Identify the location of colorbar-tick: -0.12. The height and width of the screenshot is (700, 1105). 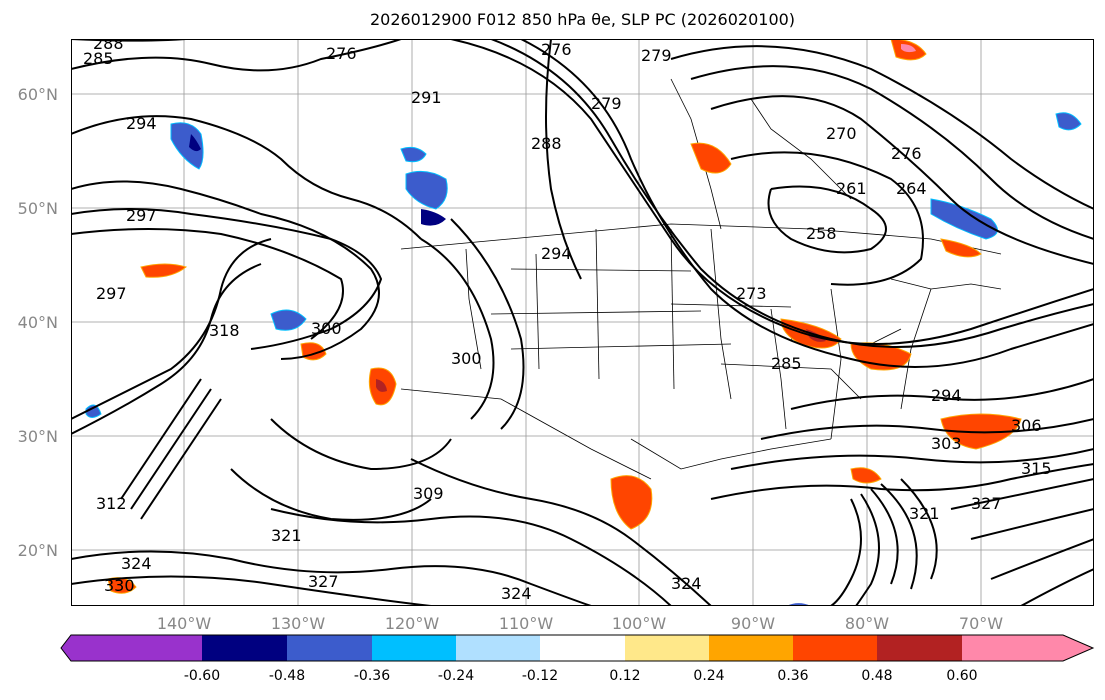
(540, 676).